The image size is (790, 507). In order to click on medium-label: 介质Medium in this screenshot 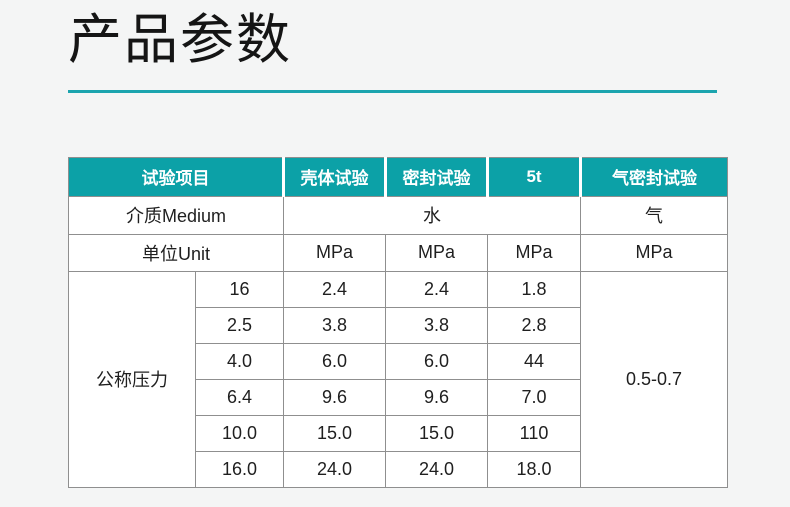, I will do `click(176, 215)`.